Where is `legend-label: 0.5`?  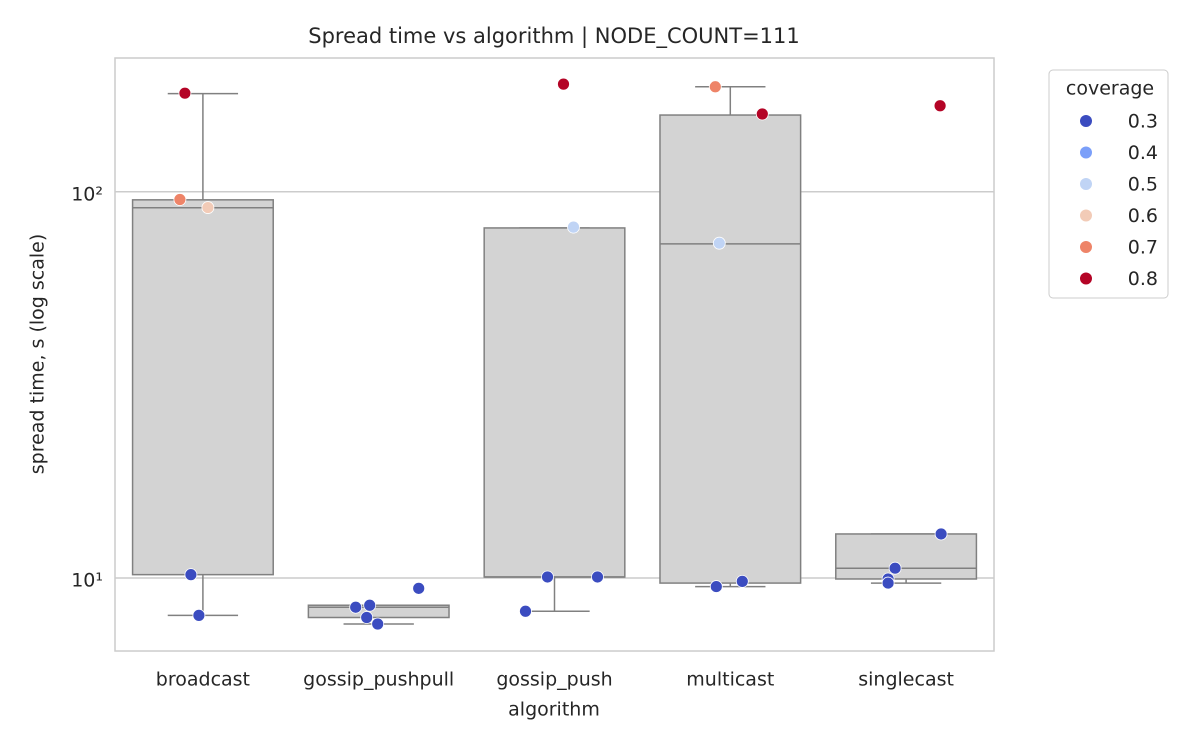
legend-label: 0.5 is located at coordinates (1143, 185).